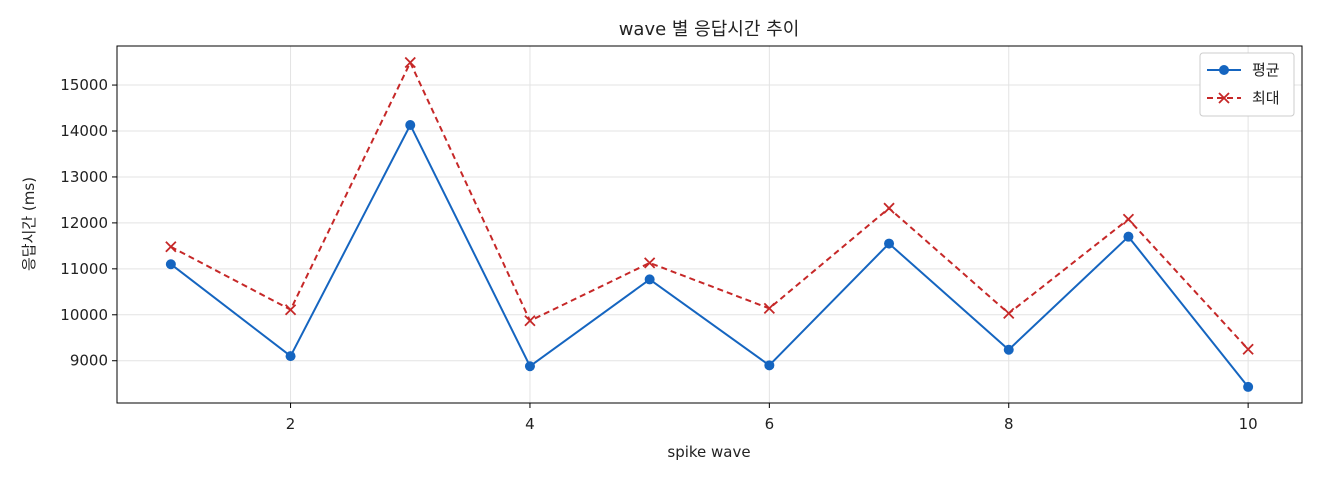  I want to click on y-tick-label: 13000, so click(84, 177).